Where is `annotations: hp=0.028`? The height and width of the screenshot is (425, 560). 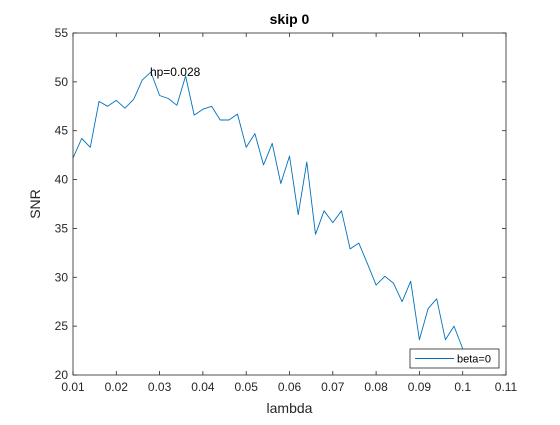
annotations: hp=0.028 is located at coordinates (175, 72).